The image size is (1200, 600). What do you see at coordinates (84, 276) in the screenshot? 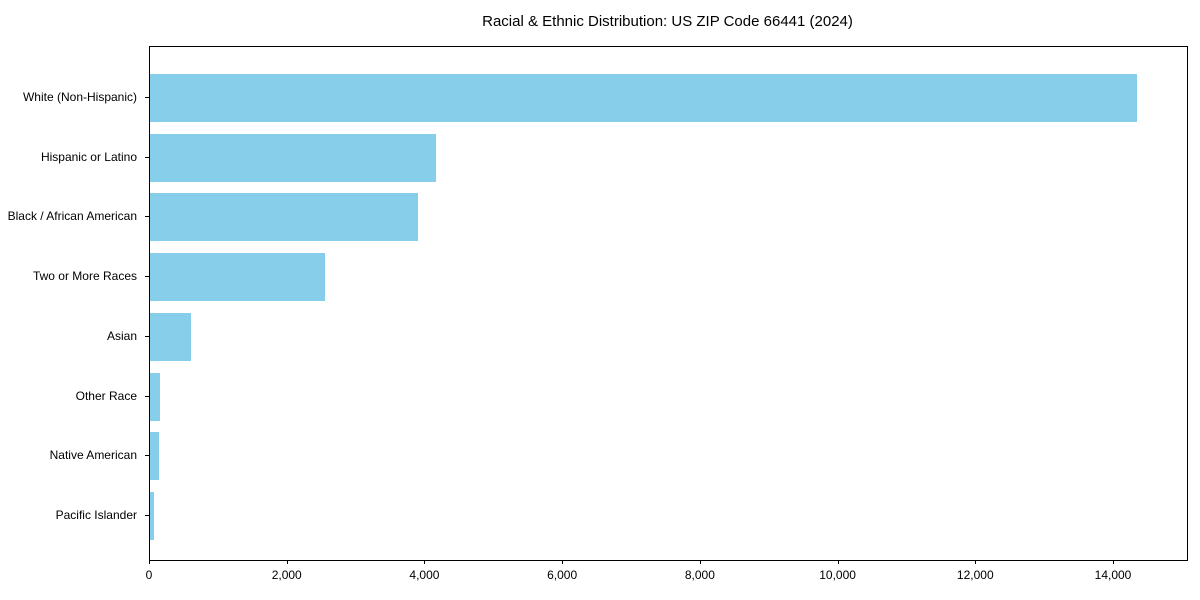
I see `y-tick-label: Two or More Races` at bounding box center [84, 276].